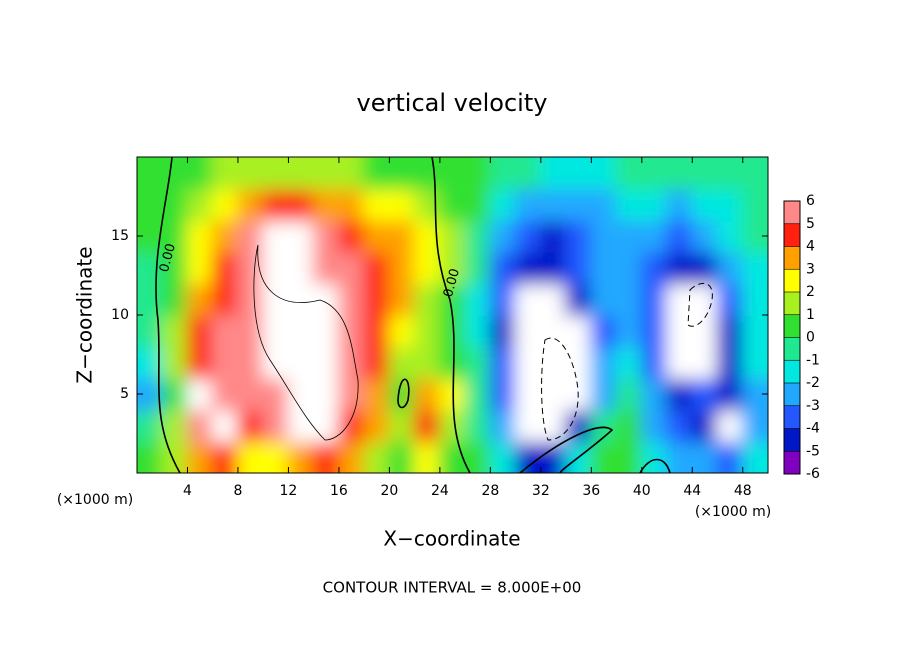 The image size is (904, 658). I want to click on colorbar-tick-label: -1, so click(813, 360).